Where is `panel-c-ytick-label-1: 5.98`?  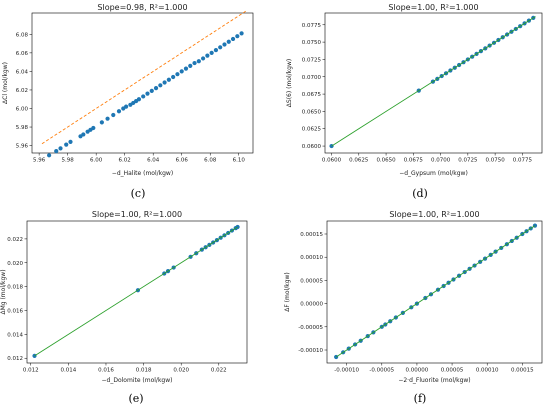
panel-c-ytick-label-1: 5.98 is located at coordinates (22, 128).